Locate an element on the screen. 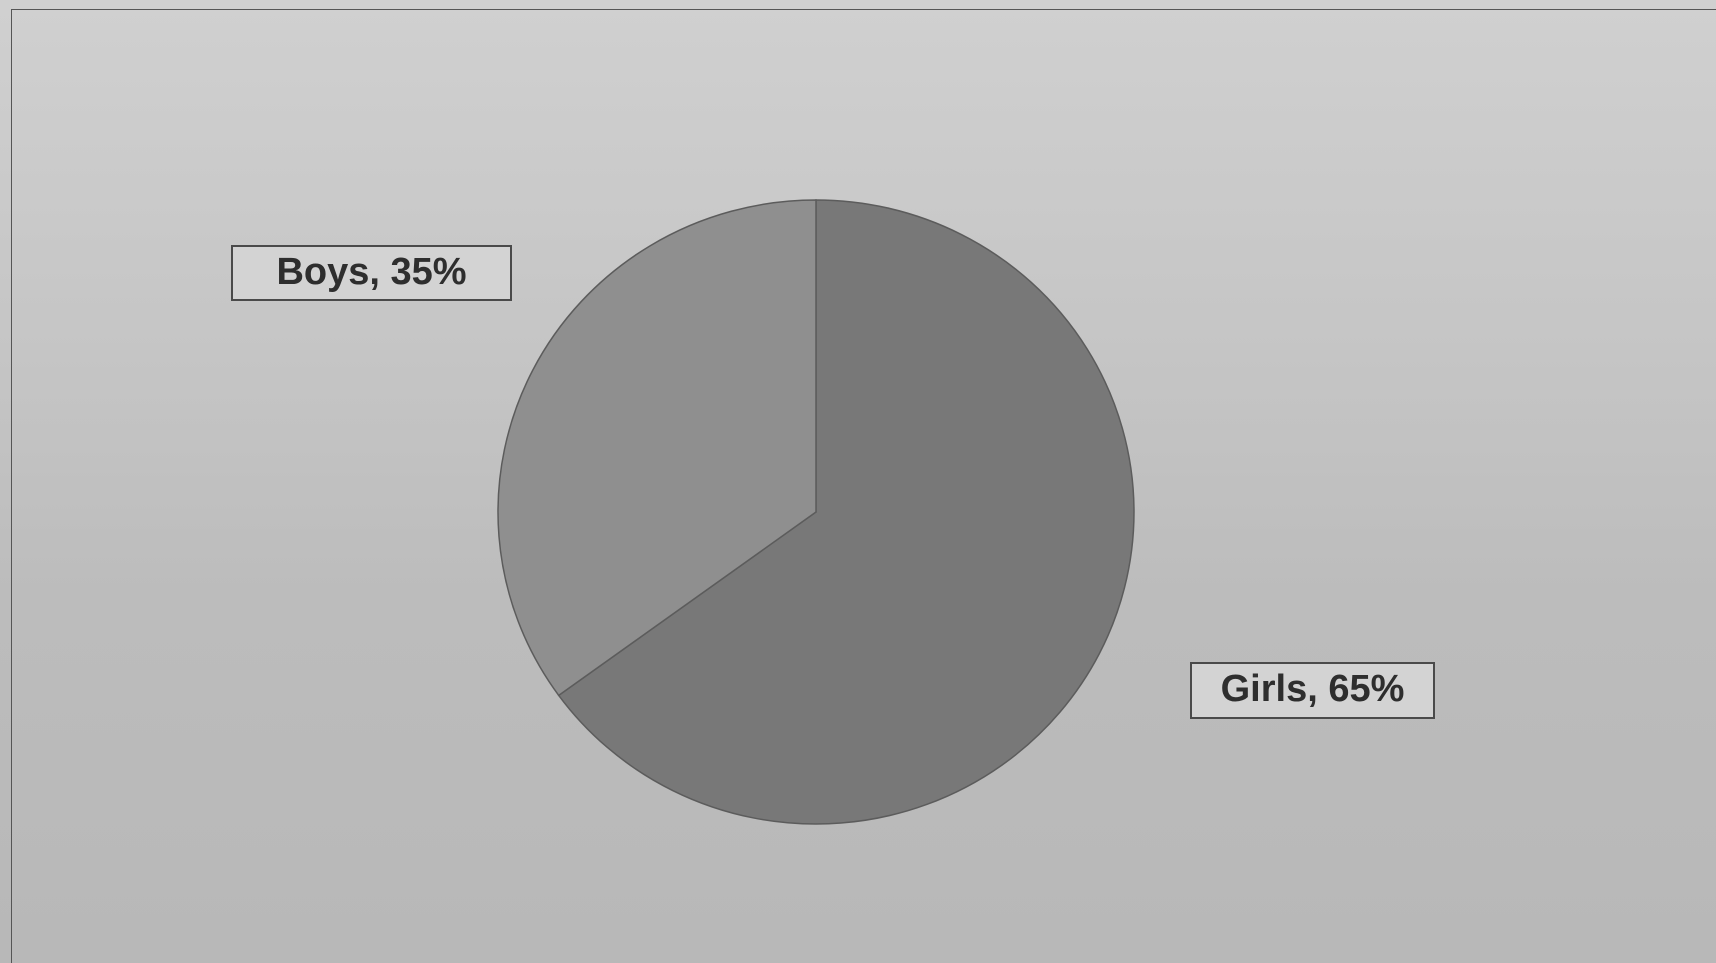  data-label-girls: Girls, 65% is located at coordinates (1312, 690).